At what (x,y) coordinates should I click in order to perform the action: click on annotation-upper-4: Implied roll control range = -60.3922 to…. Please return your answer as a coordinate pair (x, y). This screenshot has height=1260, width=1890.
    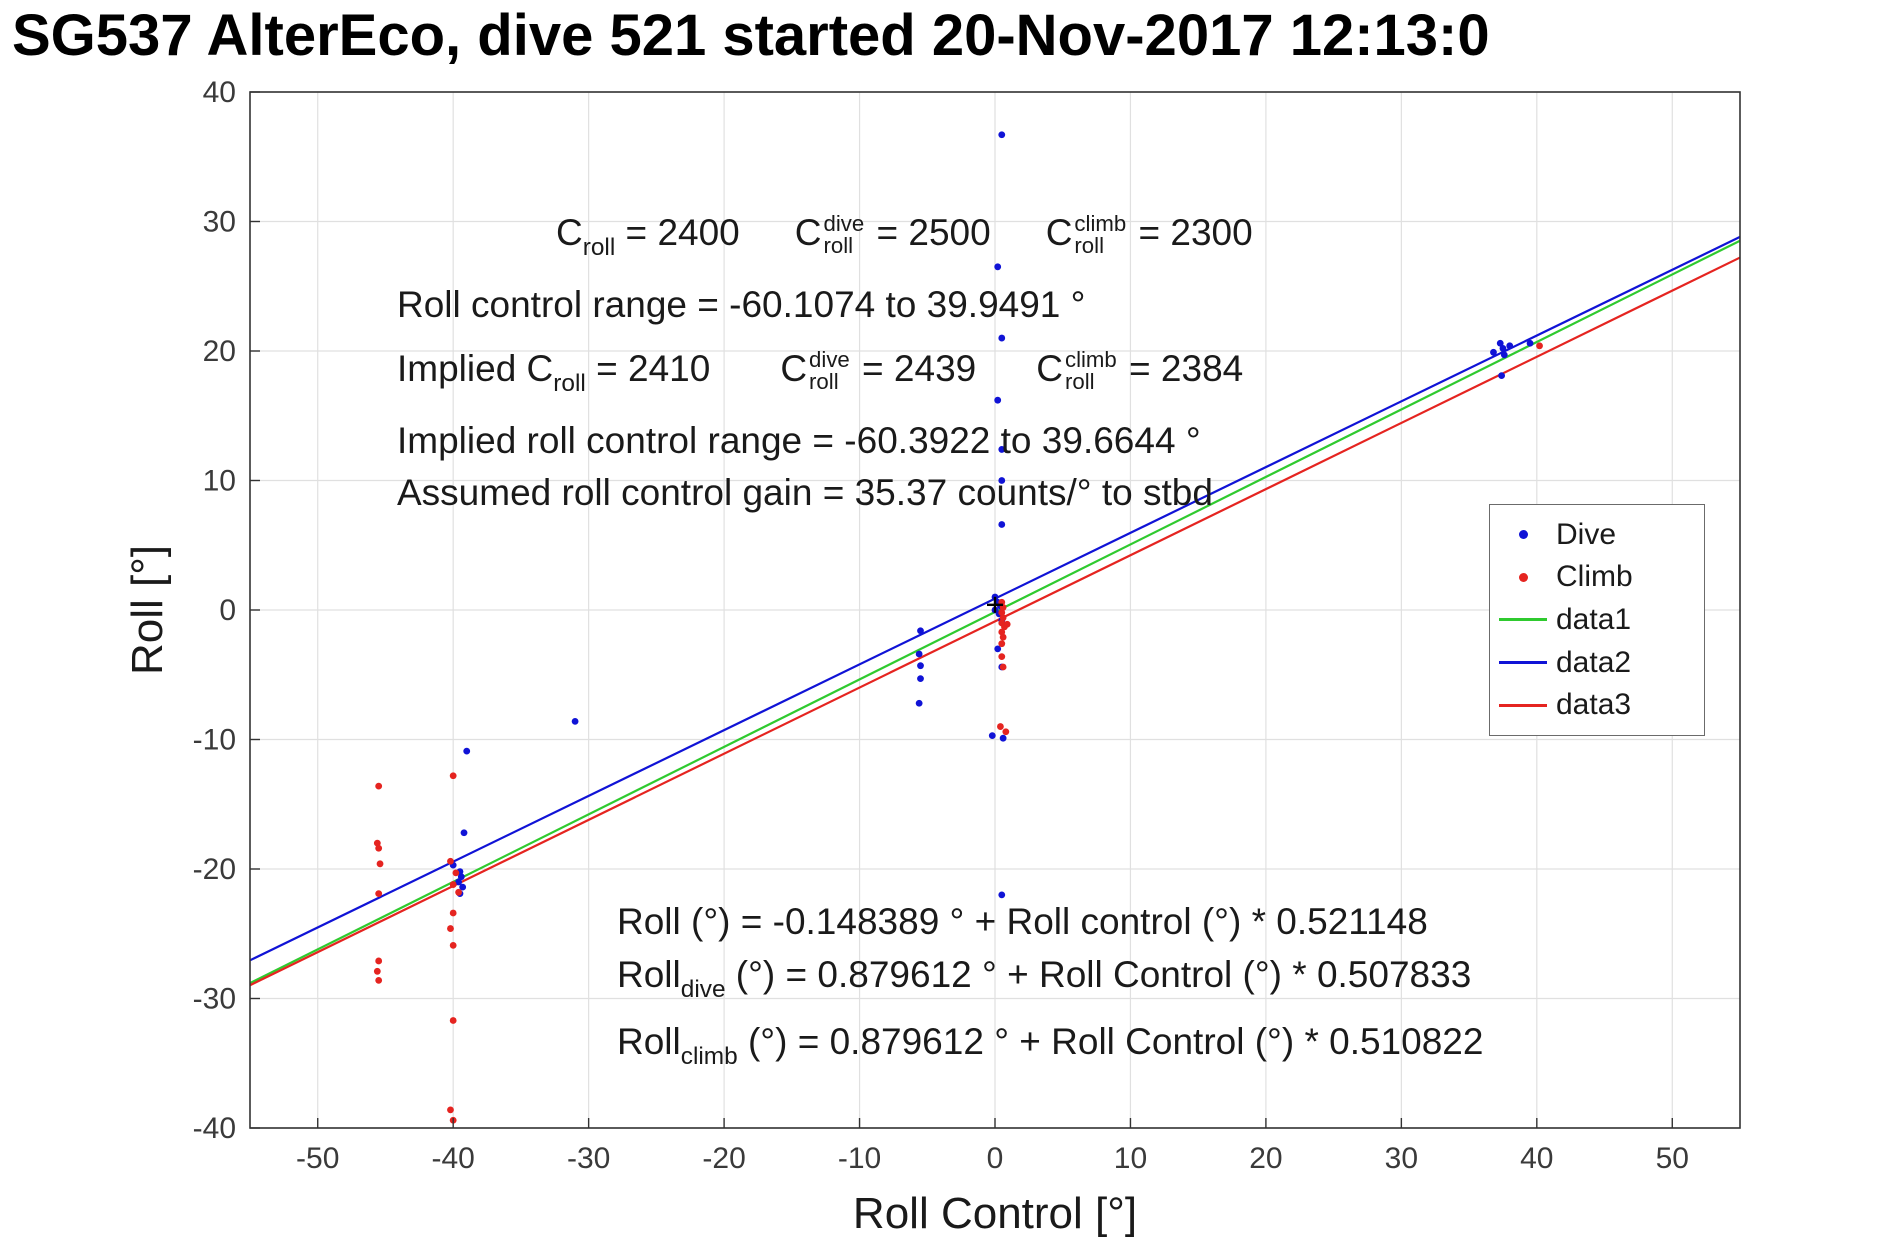
    Looking at the image, I should click on (799, 440).